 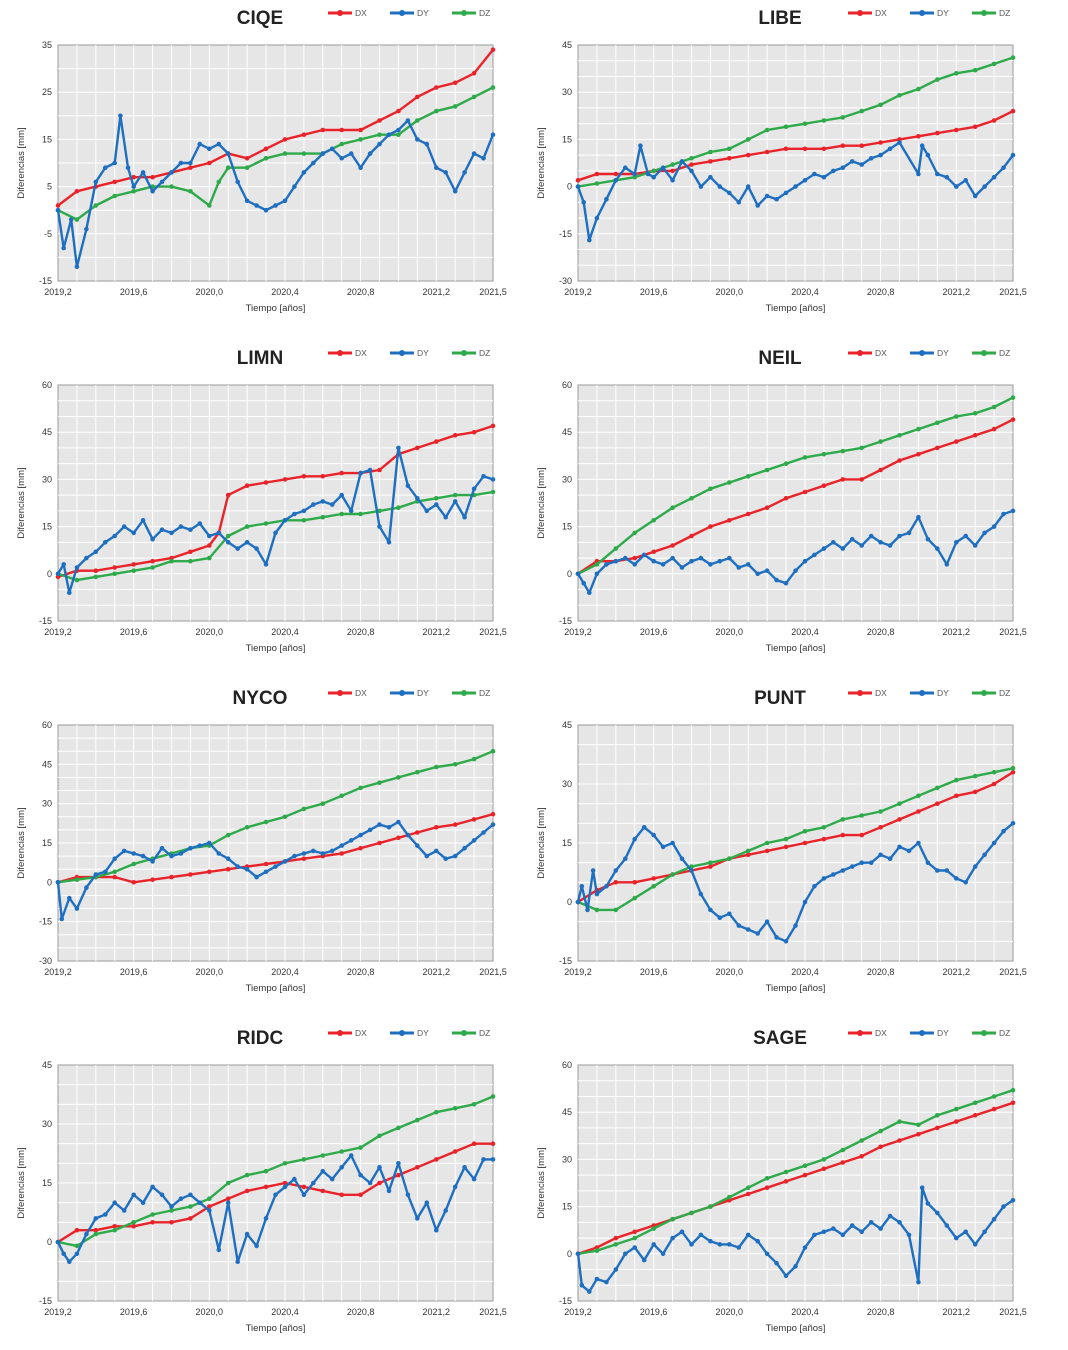 What do you see at coordinates (49, 574) in the screenshot?
I see `y-tick-label: 0` at bounding box center [49, 574].